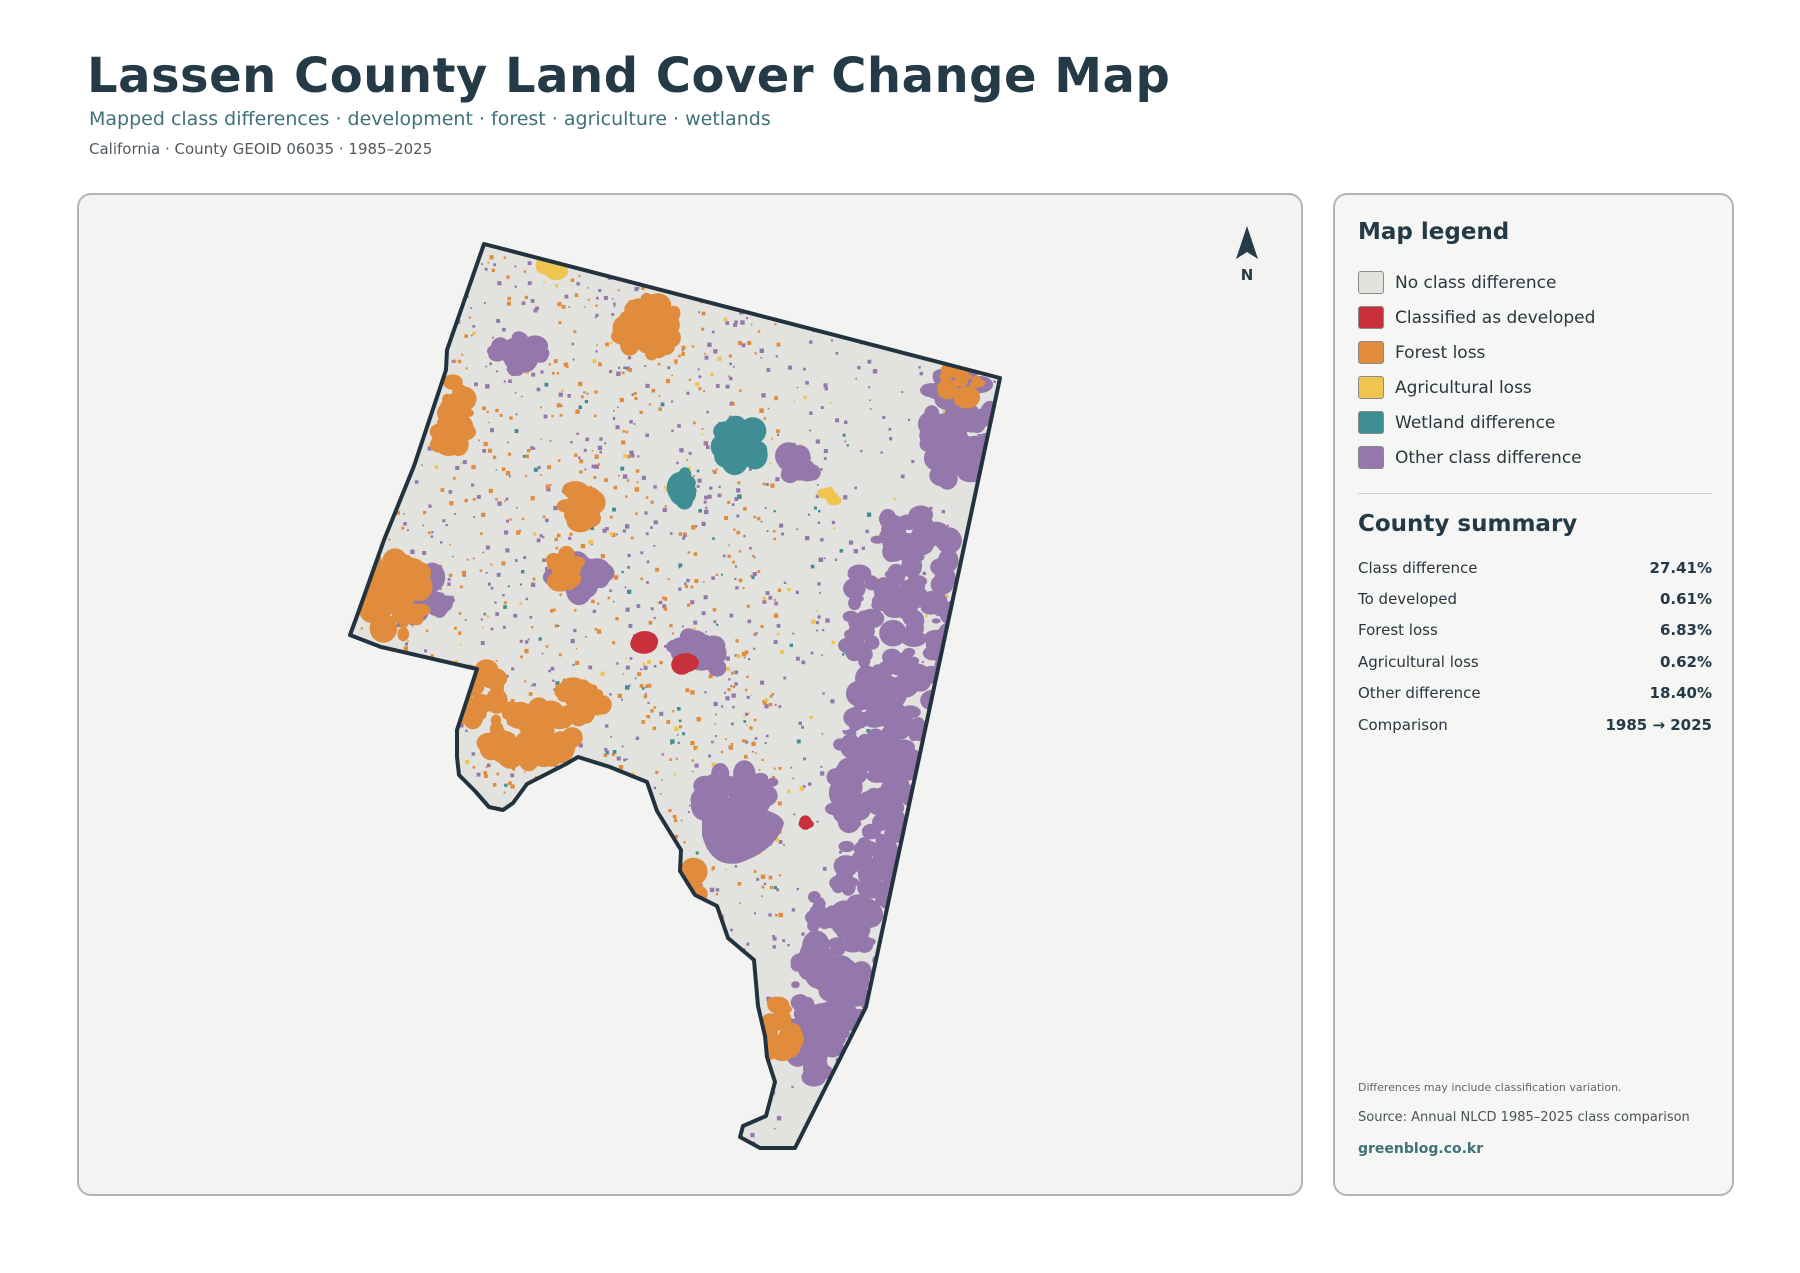  I want to click on summary-value: 1985 → 2025, so click(1658, 724).